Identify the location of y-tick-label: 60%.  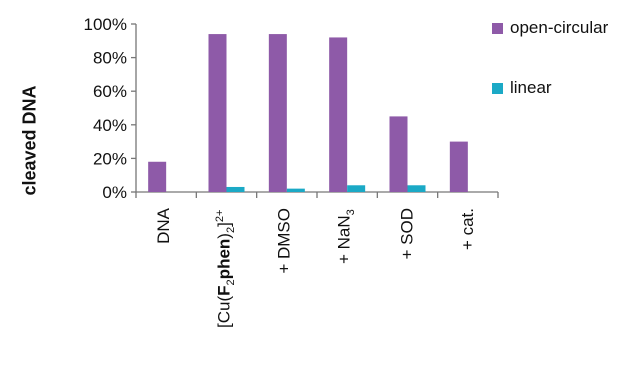
(110, 91).